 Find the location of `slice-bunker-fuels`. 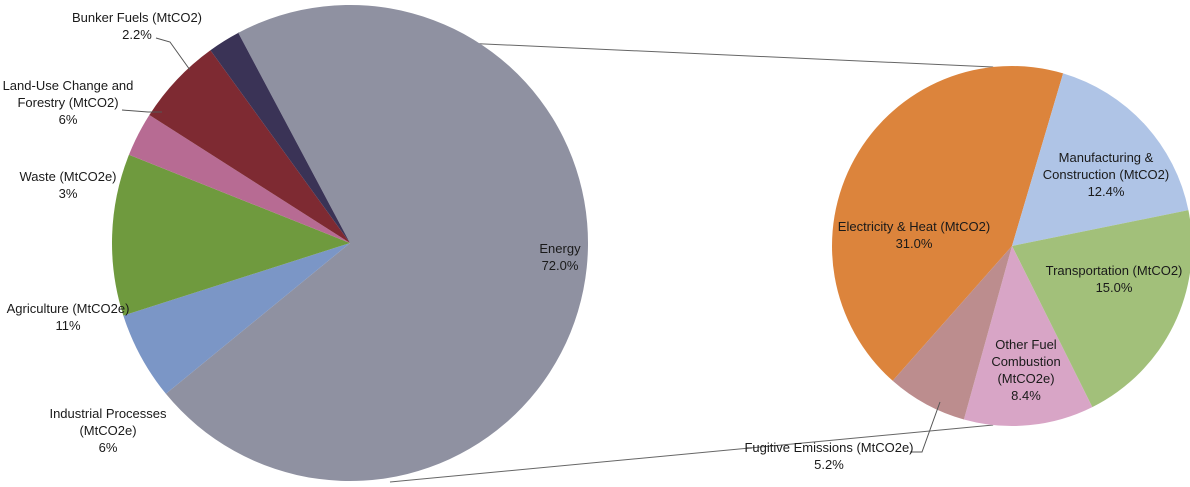

slice-bunker-fuels is located at coordinates (280, 137).